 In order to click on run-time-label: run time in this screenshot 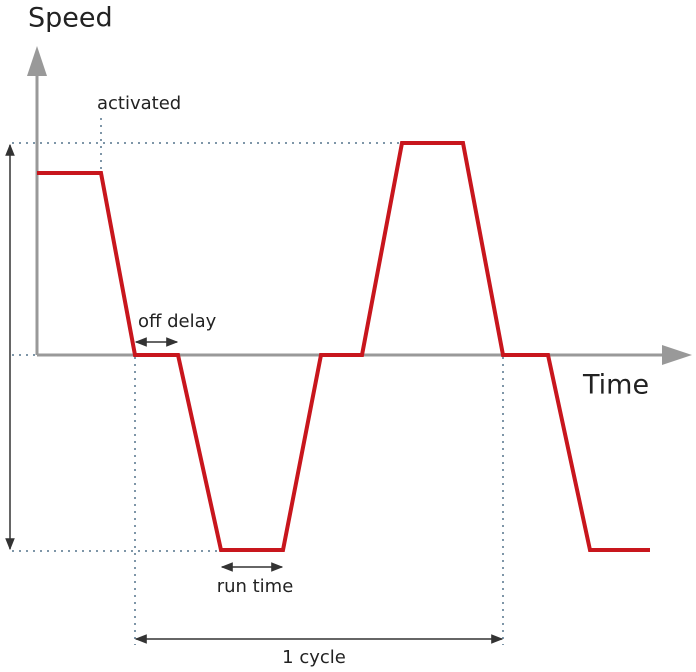, I will do `click(255, 586)`.